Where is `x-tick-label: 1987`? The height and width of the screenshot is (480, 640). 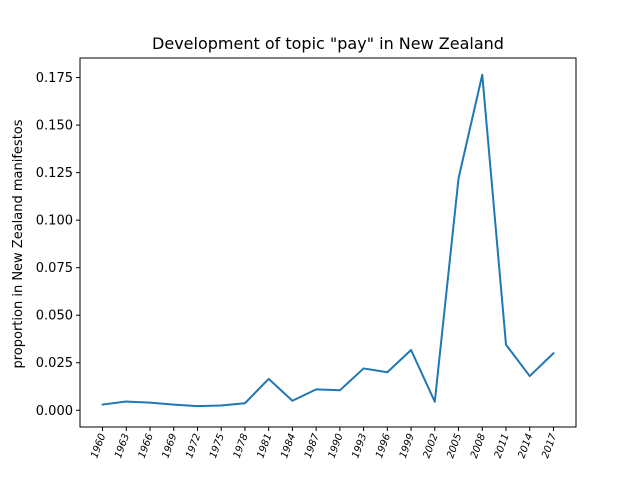
x-tick-label: 1987 is located at coordinates (312, 446).